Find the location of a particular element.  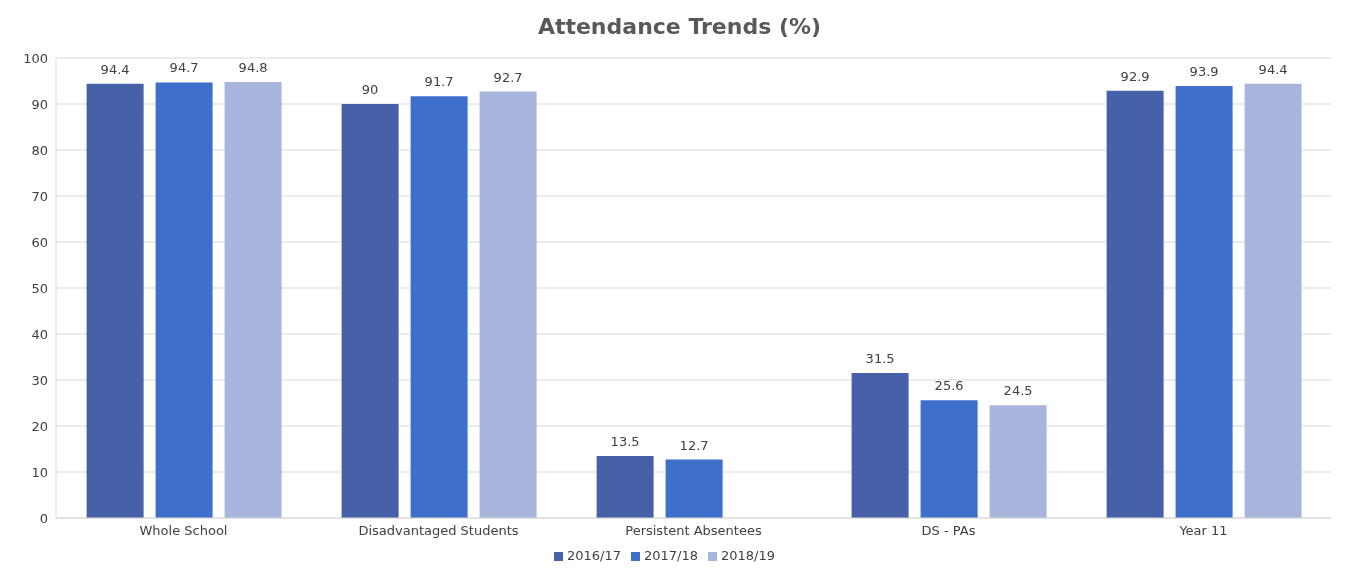

y-tick-label: 40 is located at coordinates (39, 334).